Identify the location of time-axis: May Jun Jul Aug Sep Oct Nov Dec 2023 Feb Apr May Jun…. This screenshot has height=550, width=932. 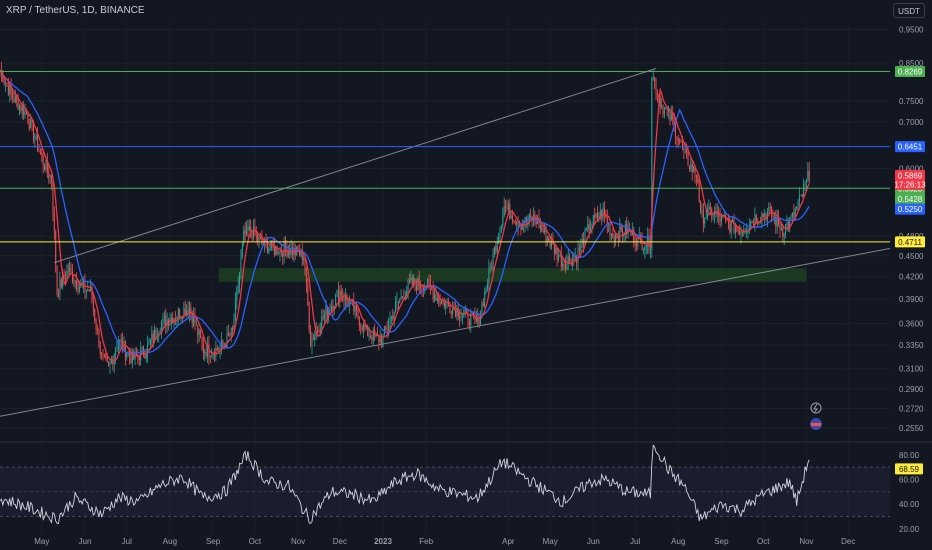
(444, 541).